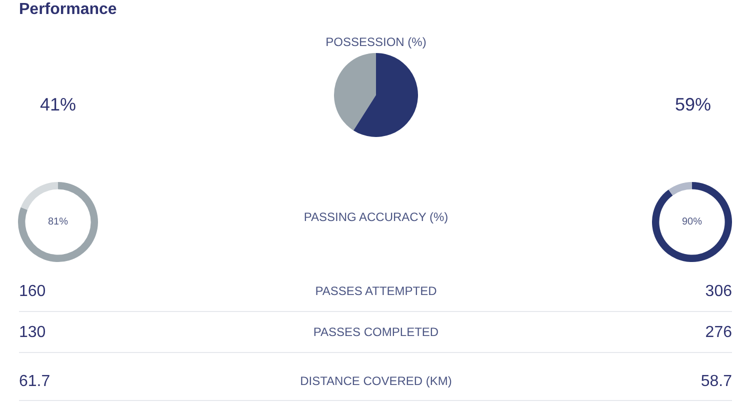 The width and height of the screenshot is (748, 403). Describe the element at coordinates (376, 291) in the screenshot. I see `category-label: PASSES ATTEMPTED` at that location.